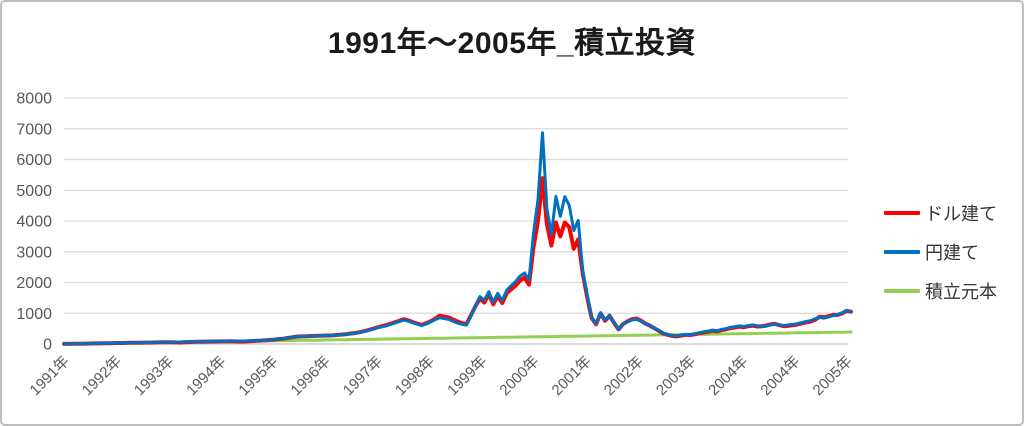 This screenshot has height=426, width=1024. Describe the element at coordinates (519, 376) in the screenshot. I see `x-axis-label-9: 2000年` at that location.